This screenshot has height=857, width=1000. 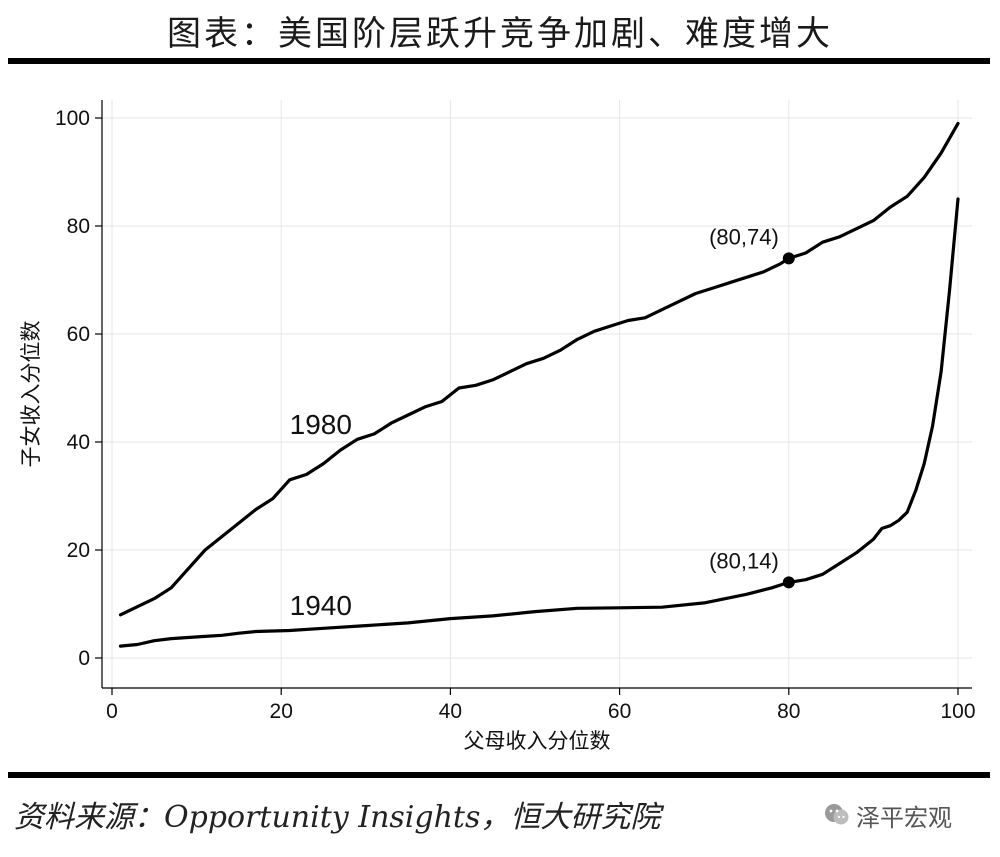 What do you see at coordinates (788, 711) in the screenshot?
I see `x-tick-label: 80` at bounding box center [788, 711].